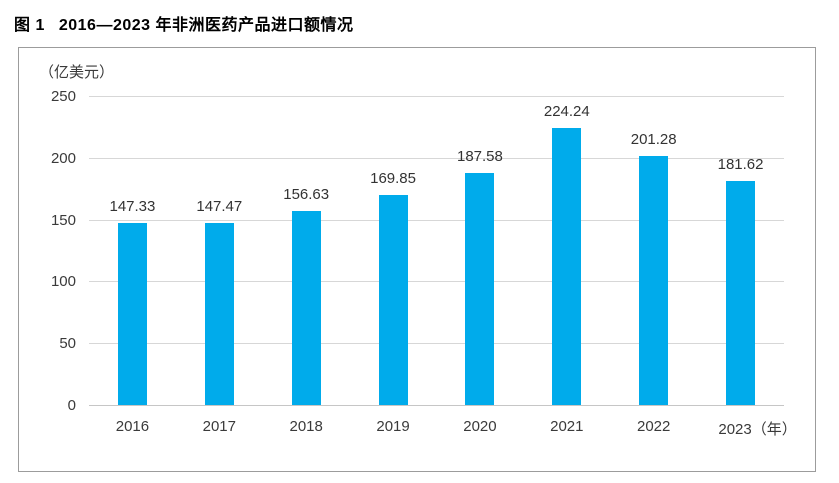 This screenshot has width=839, height=483. I want to click on bar-value-label: 147.47, so click(219, 206).